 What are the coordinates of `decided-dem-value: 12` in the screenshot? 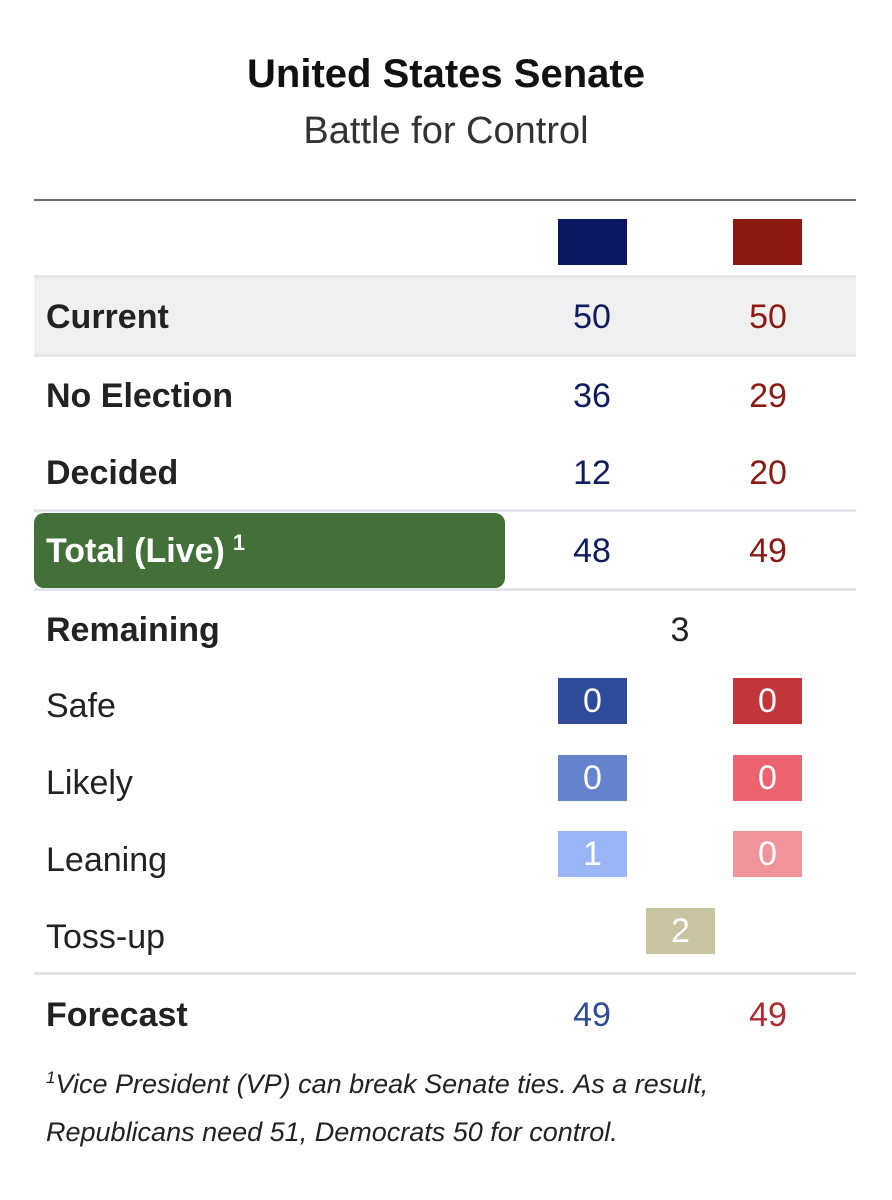 It's located at (592, 473).